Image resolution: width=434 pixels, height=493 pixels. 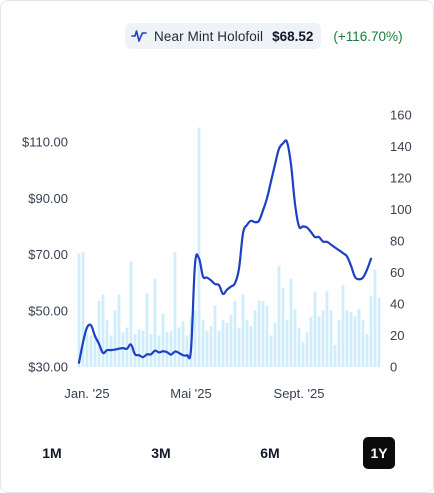 I want to click on legend-change: (+116.70%), so click(x=368, y=36).